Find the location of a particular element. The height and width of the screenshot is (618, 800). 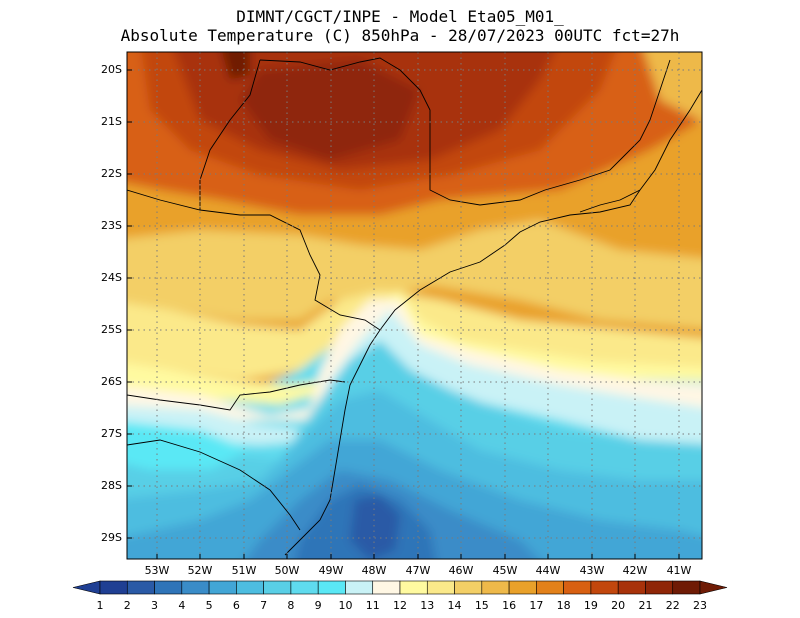

colorbar-label: 22 is located at coordinates (672, 605).